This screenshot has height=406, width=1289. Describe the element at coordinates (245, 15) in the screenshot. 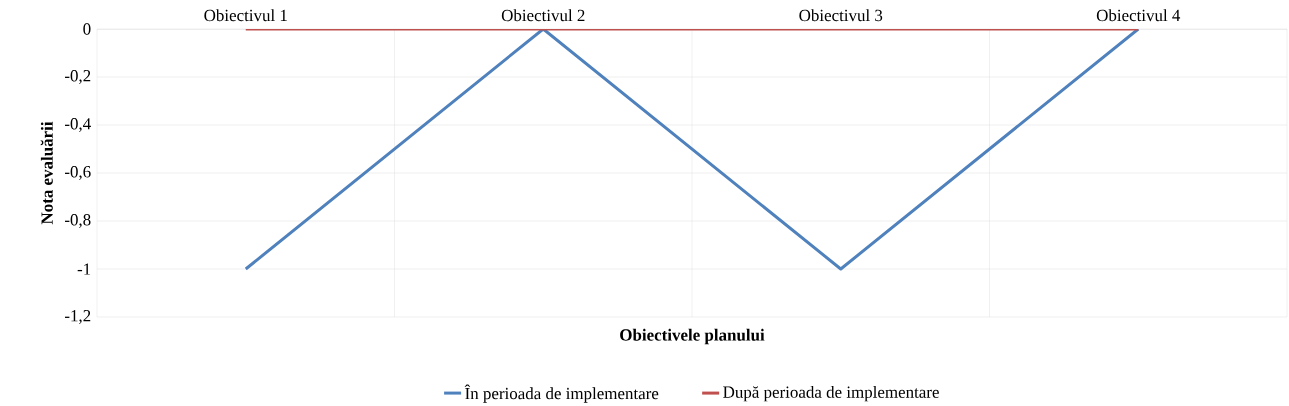

I see `x-tick-label: Obiectivul 1` at that location.